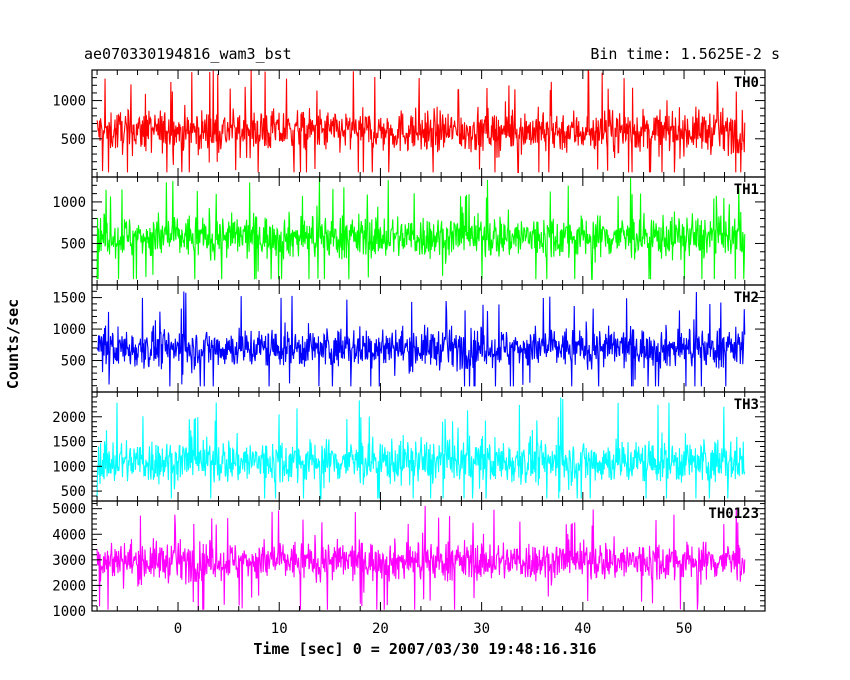 The height and width of the screenshot is (680, 850). I want to click on panel-label-th3: TH3, so click(746, 405).